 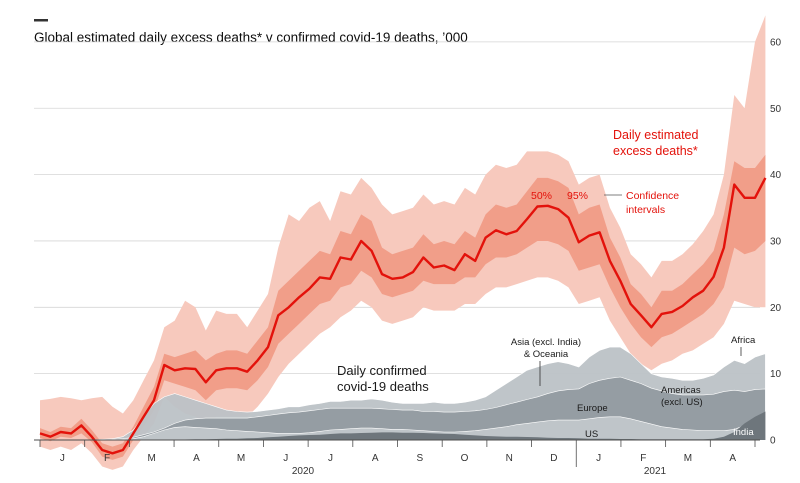 I want to click on month-label-14: M, so click(x=688, y=458).